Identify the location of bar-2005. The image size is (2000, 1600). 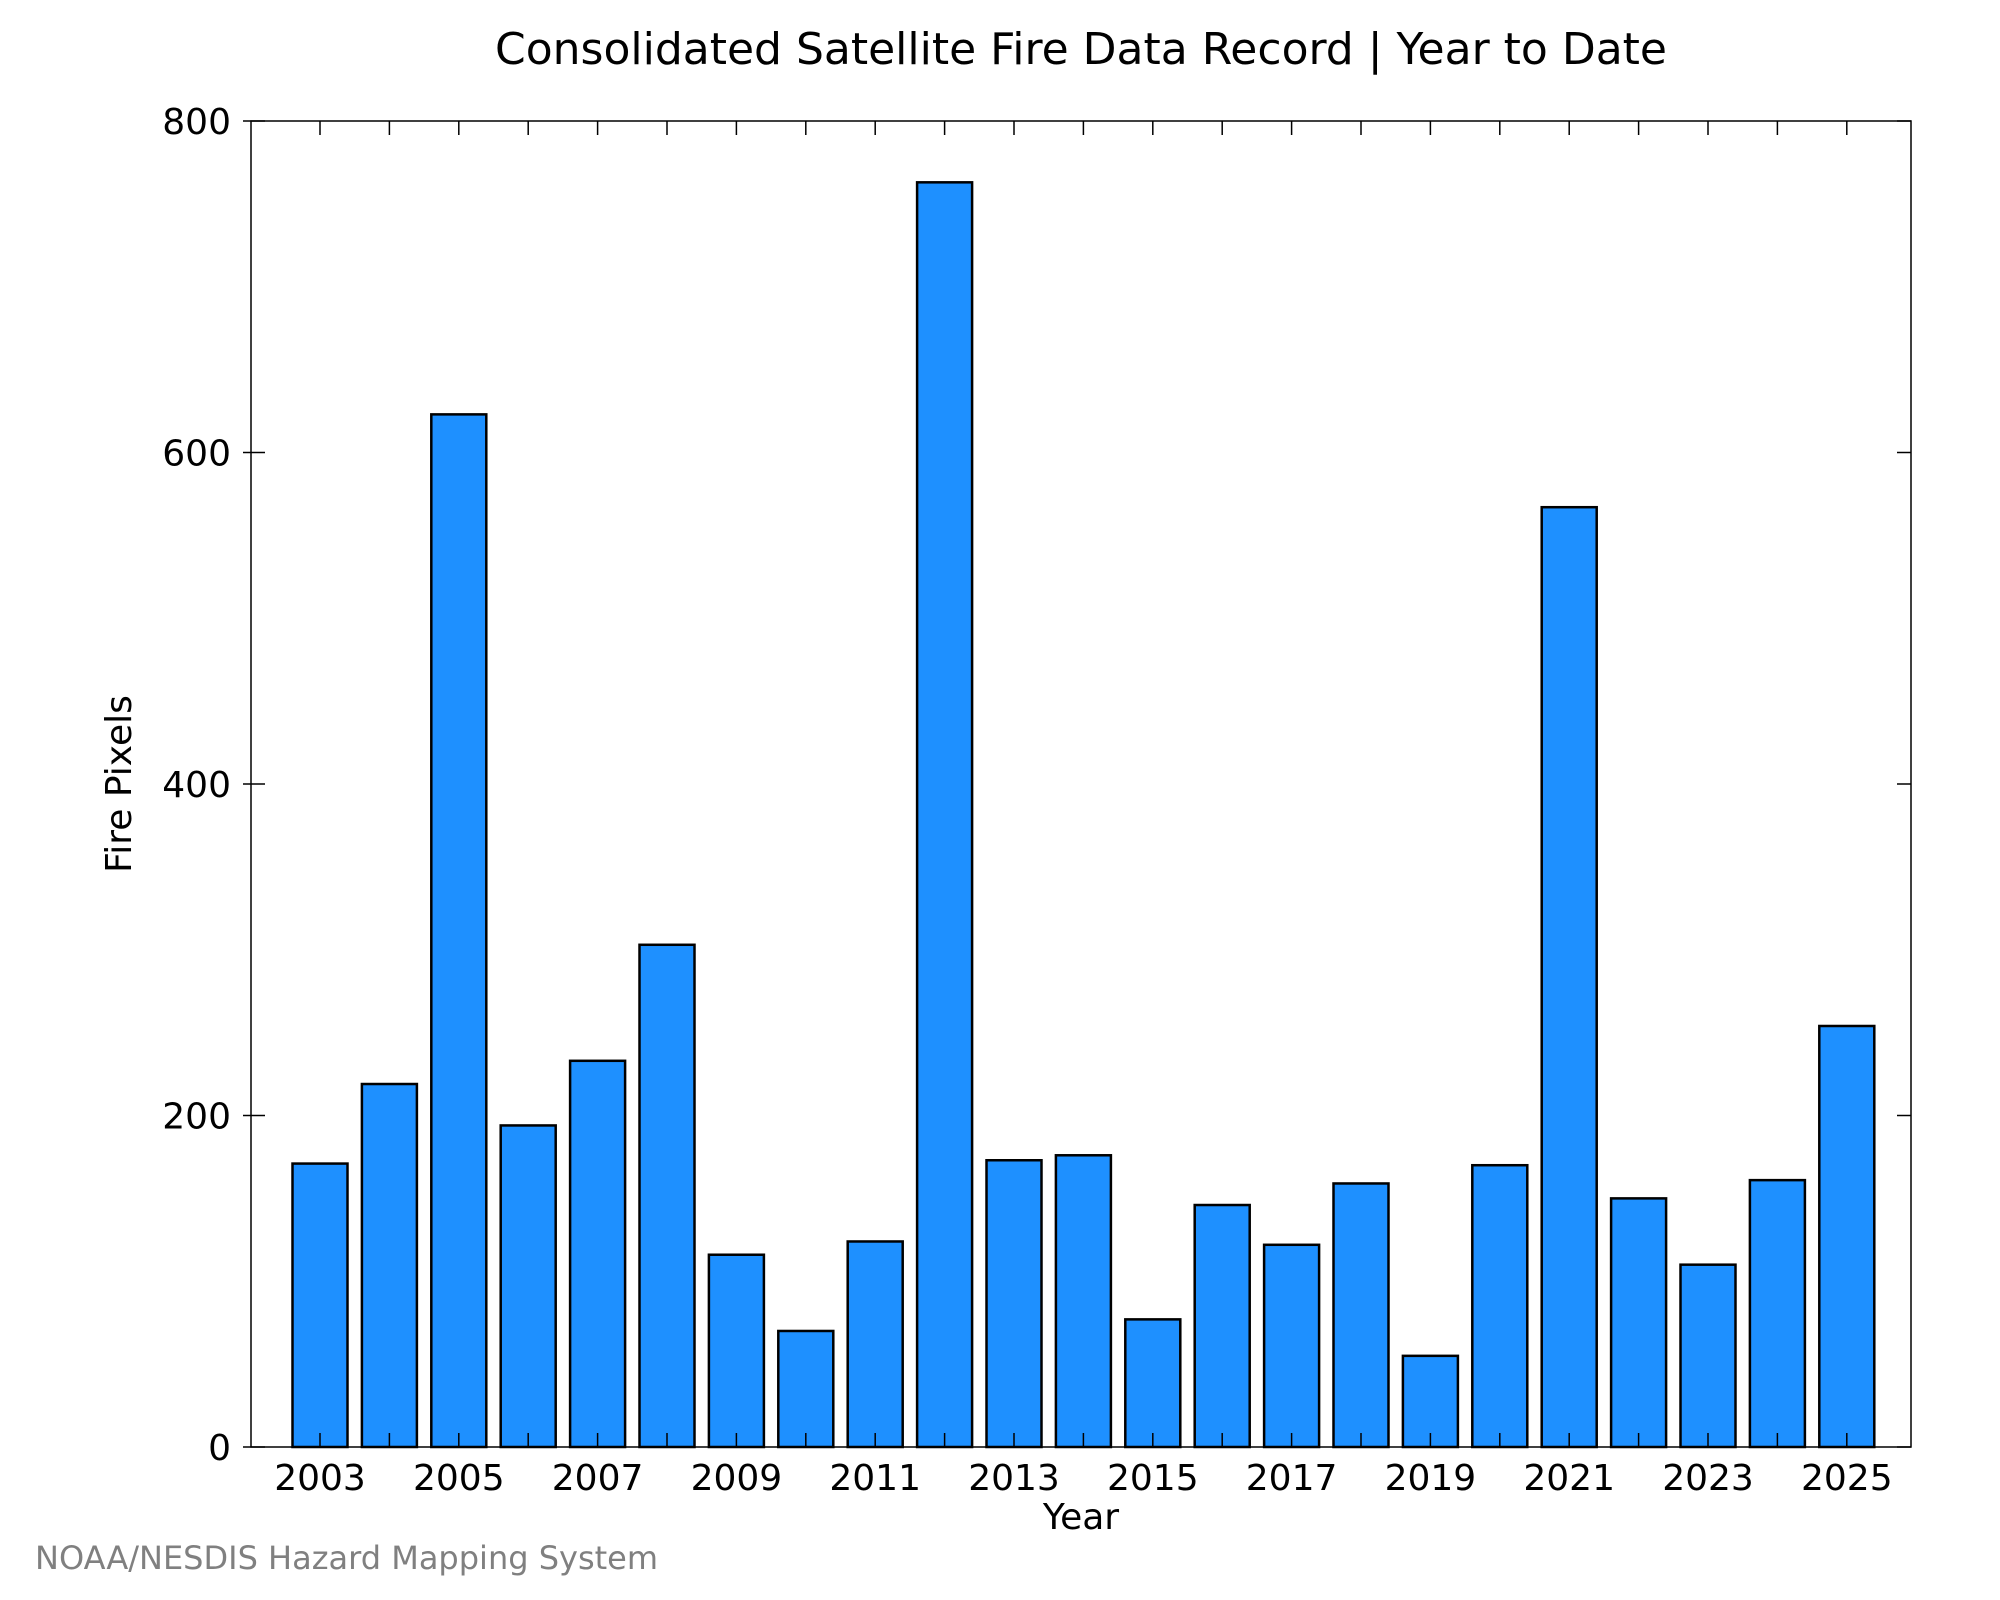
(459, 931).